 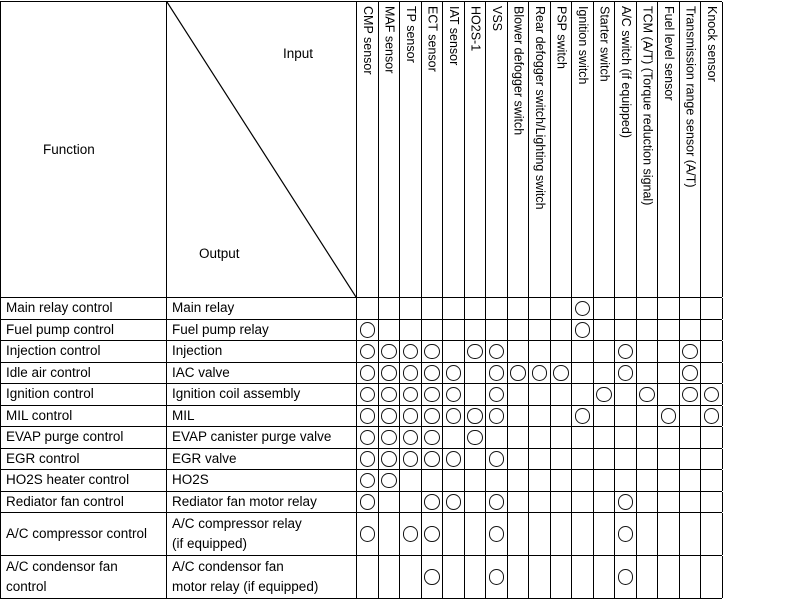 I want to click on column-header-label: MAF sensor, so click(x=389, y=40).